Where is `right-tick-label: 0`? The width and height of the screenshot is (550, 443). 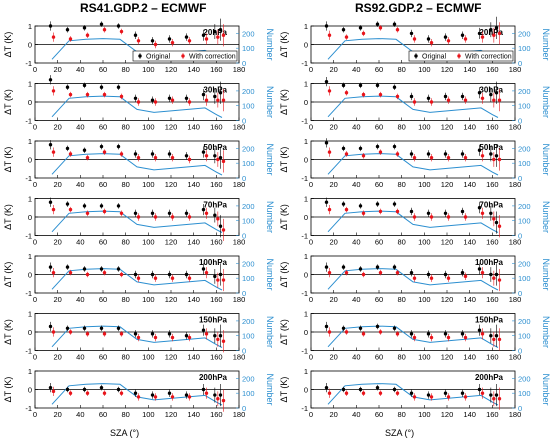 right-tick-label: 0 is located at coordinates (520, 351).